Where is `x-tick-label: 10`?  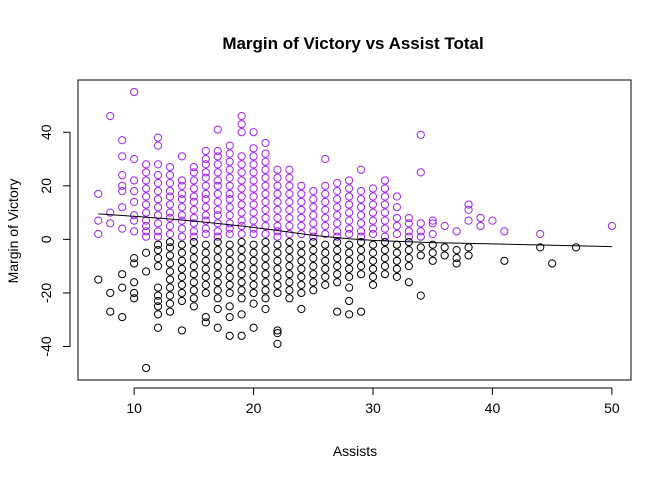
x-tick-label: 10 is located at coordinates (134, 408).